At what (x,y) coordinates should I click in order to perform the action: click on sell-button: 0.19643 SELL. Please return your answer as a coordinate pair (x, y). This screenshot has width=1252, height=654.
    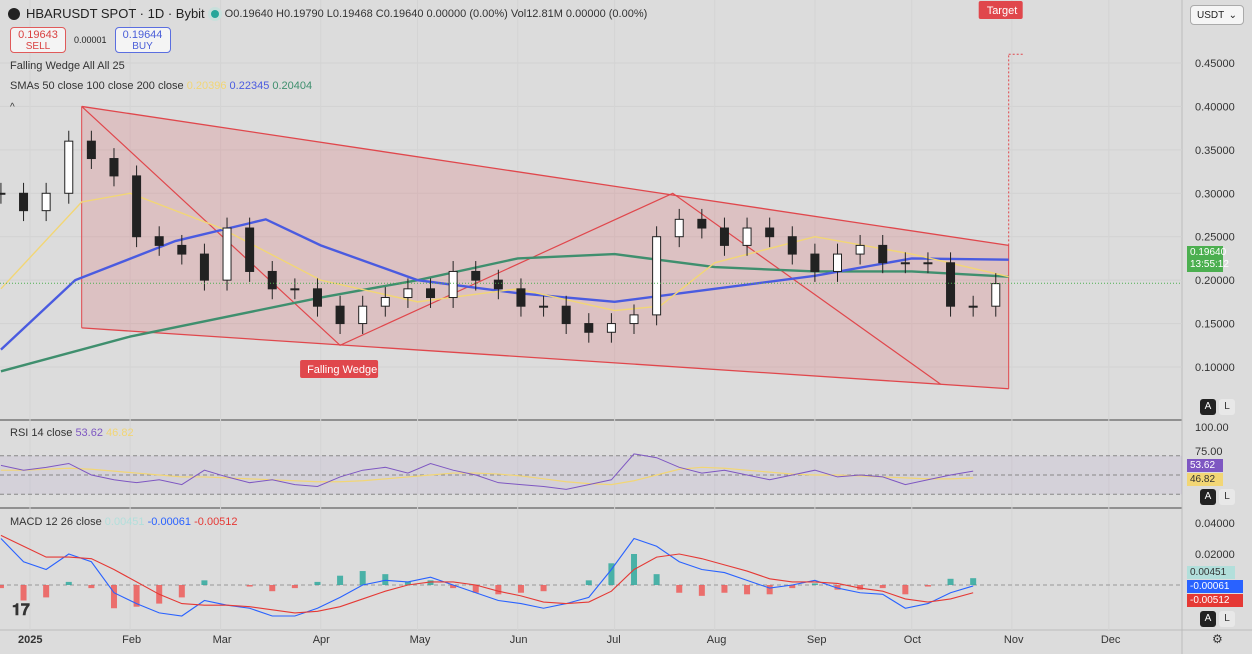
    Looking at the image, I should click on (38, 40).